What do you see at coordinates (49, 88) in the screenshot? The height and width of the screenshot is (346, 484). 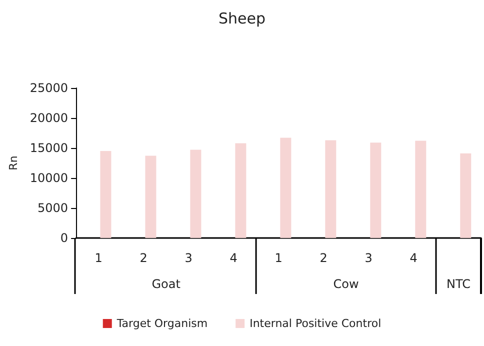 I see `y-tick-label: 25000` at bounding box center [49, 88].